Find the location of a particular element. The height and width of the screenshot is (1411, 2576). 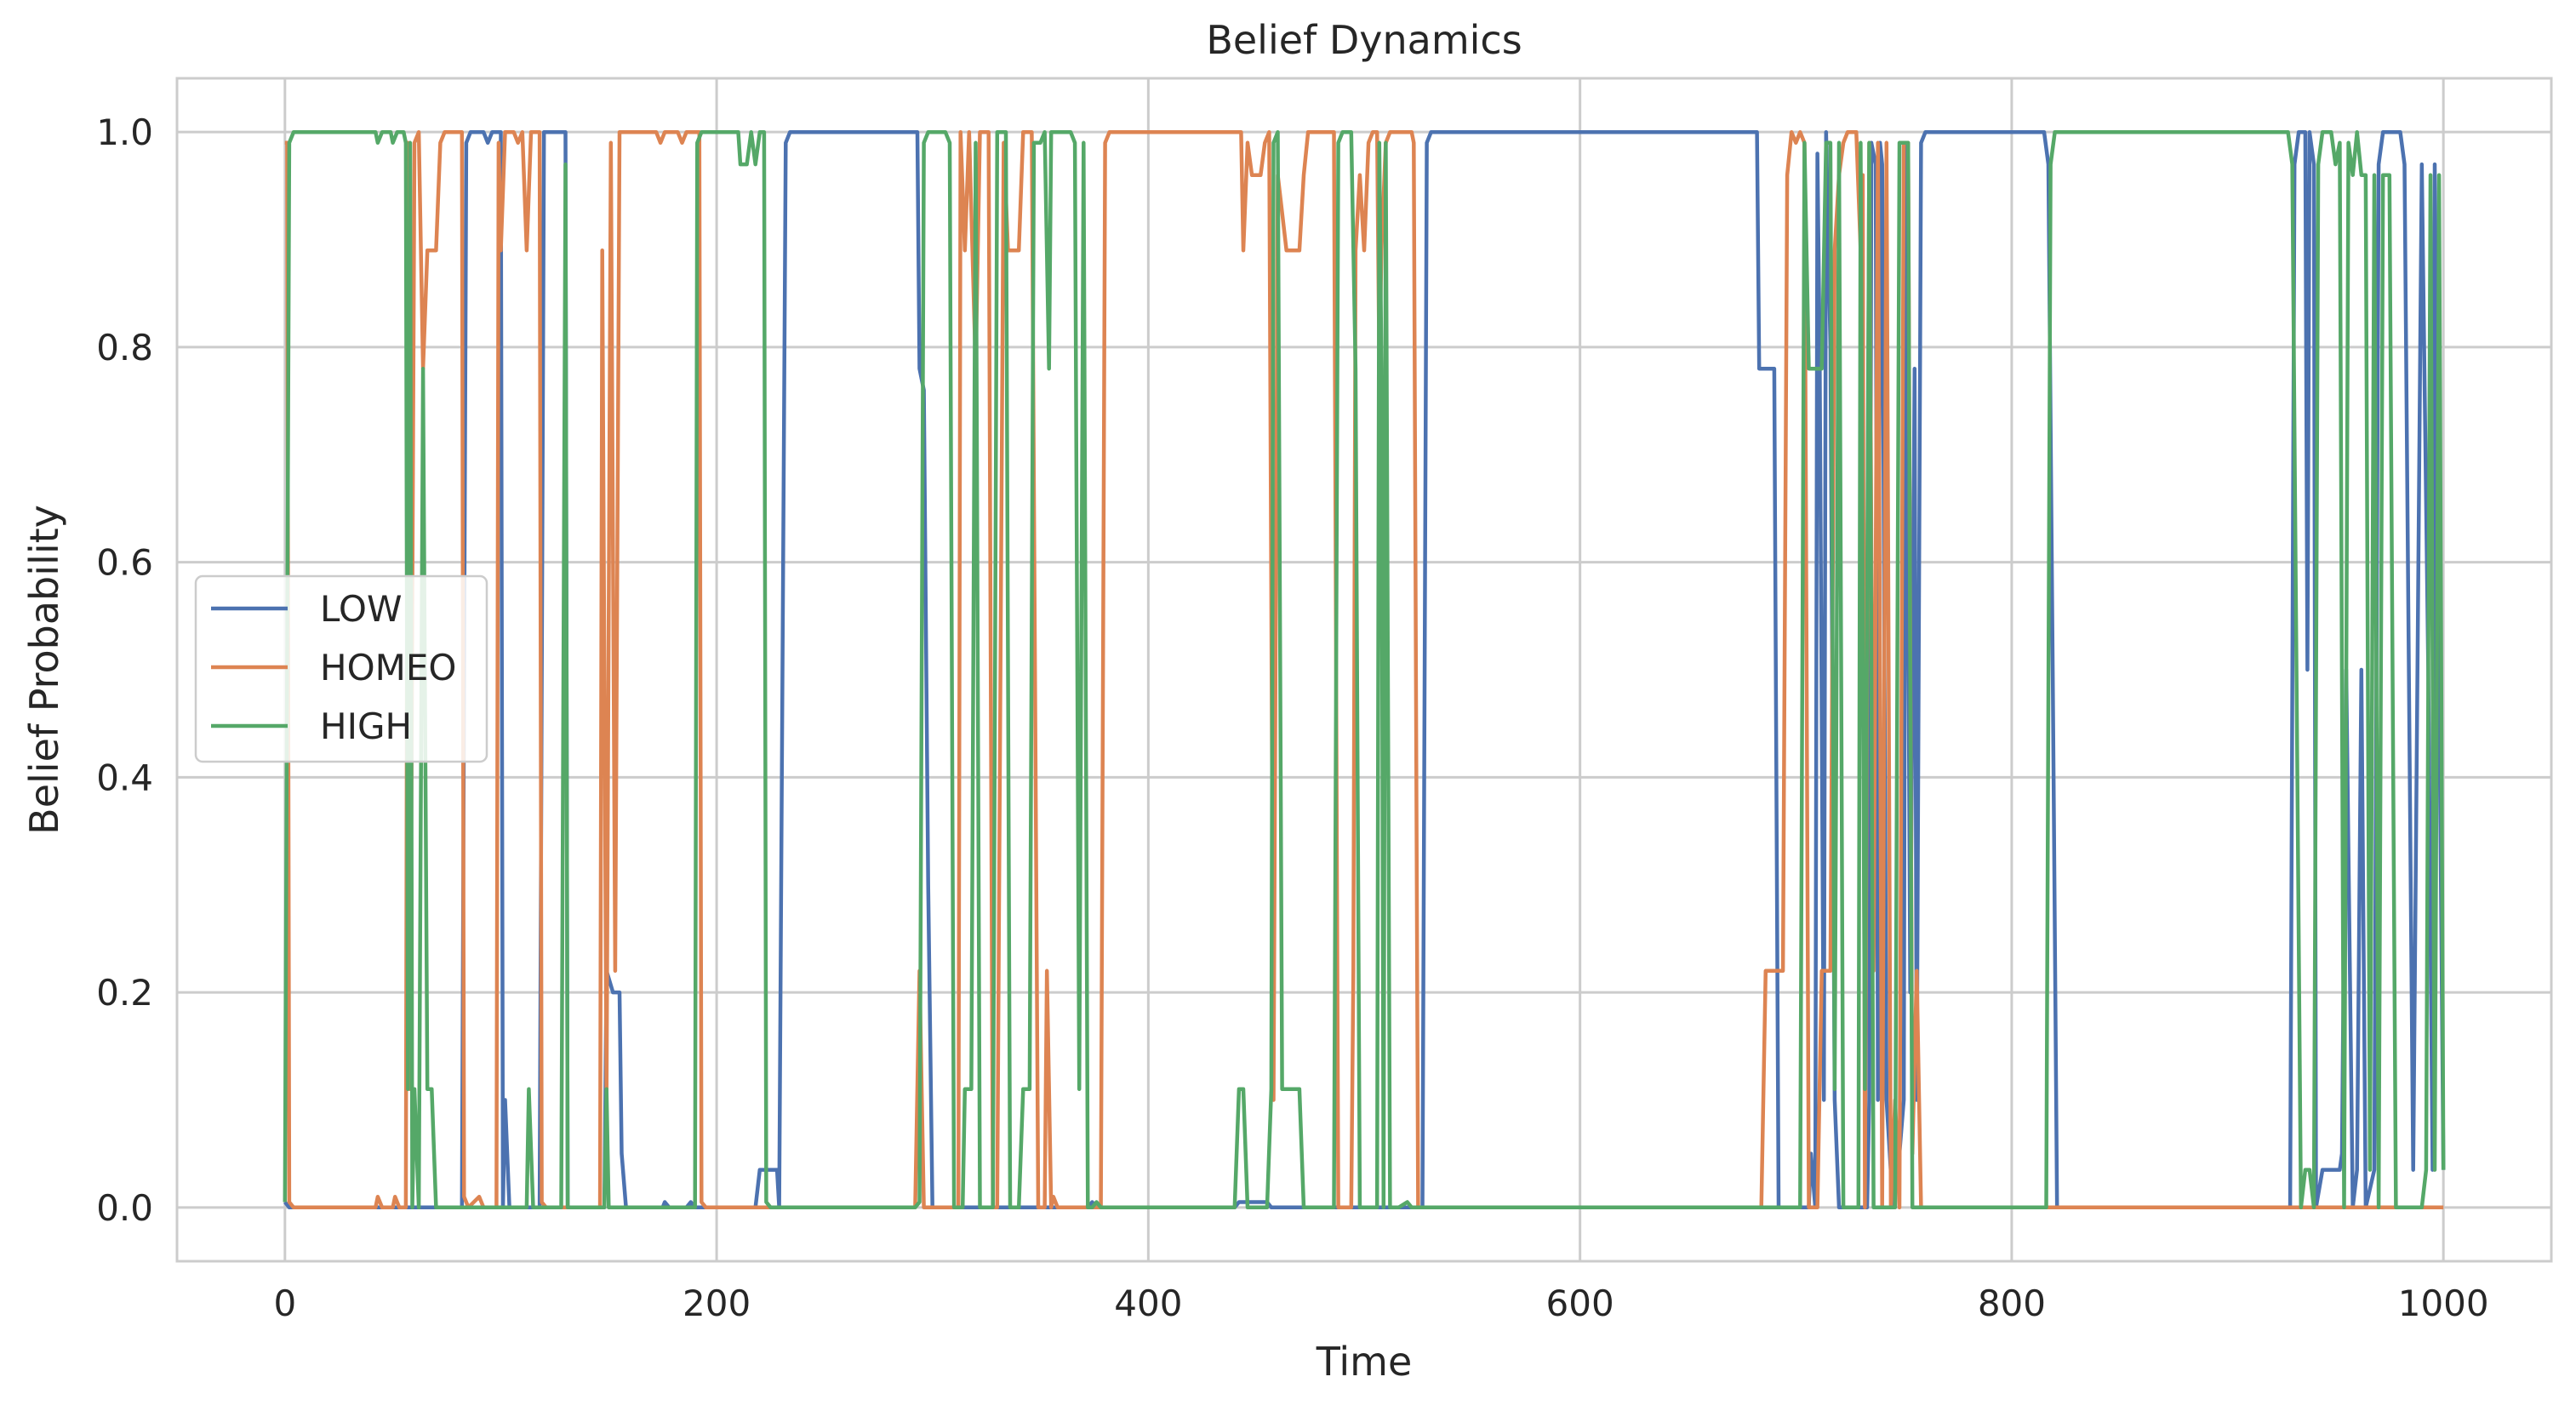

y-tick-label: 0.2 is located at coordinates (124, 993).